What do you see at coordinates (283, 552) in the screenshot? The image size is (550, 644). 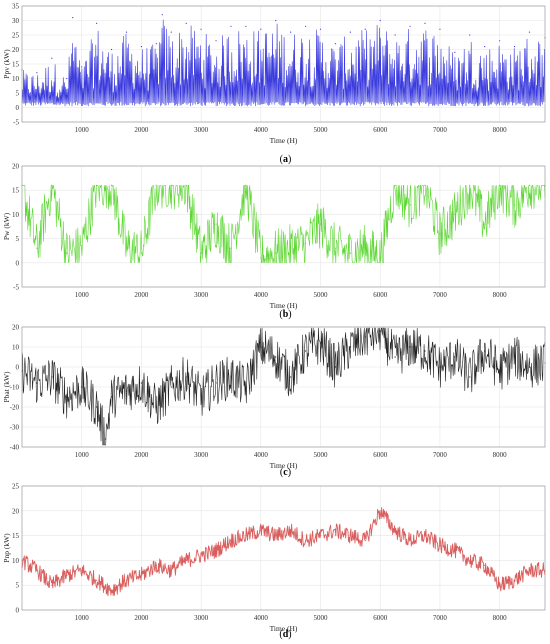 I see `series-line` at bounding box center [283, 552].